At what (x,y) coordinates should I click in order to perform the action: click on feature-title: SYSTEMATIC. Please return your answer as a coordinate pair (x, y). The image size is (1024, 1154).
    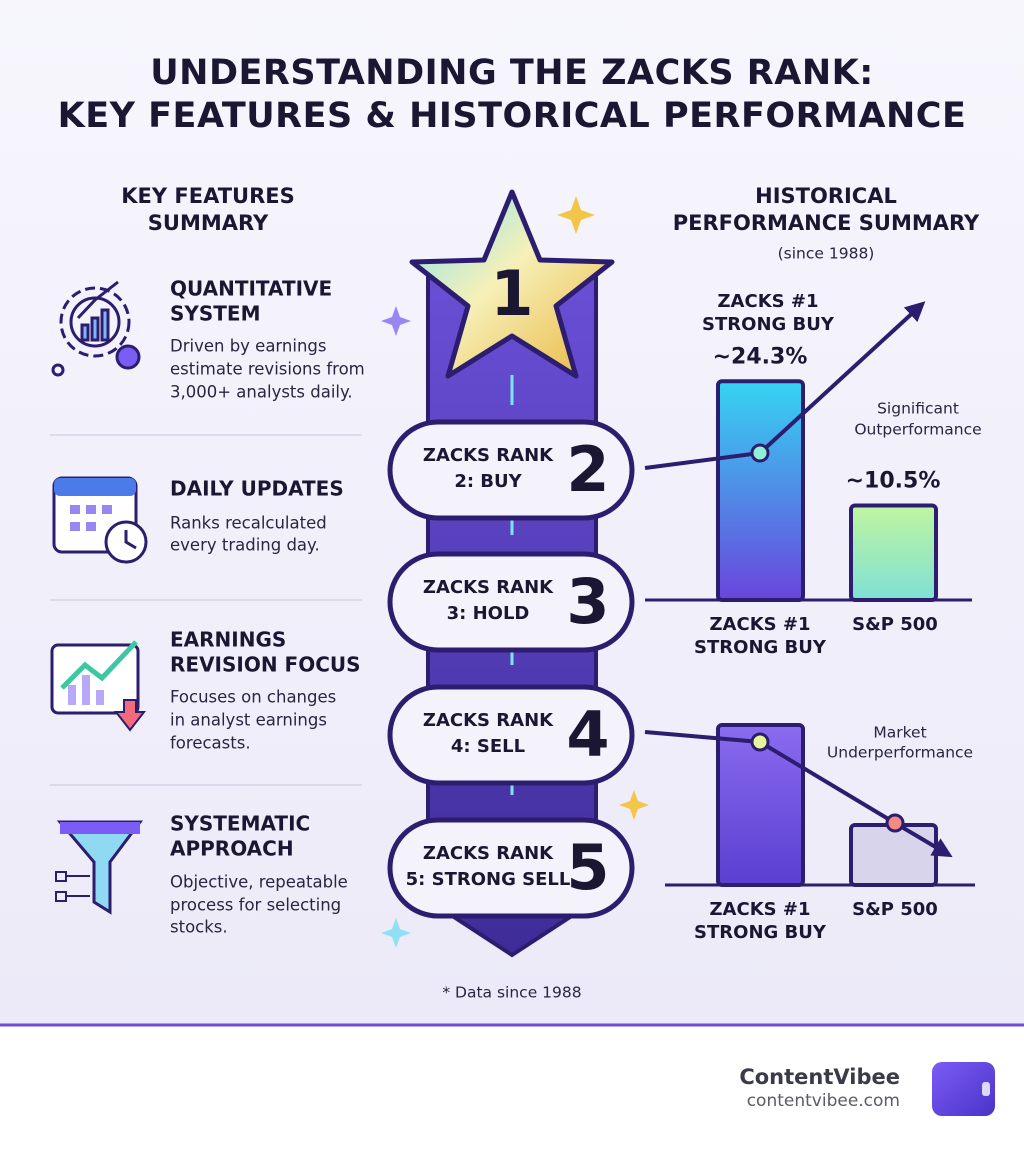
    Looking at the image, I should click on (240, 824).